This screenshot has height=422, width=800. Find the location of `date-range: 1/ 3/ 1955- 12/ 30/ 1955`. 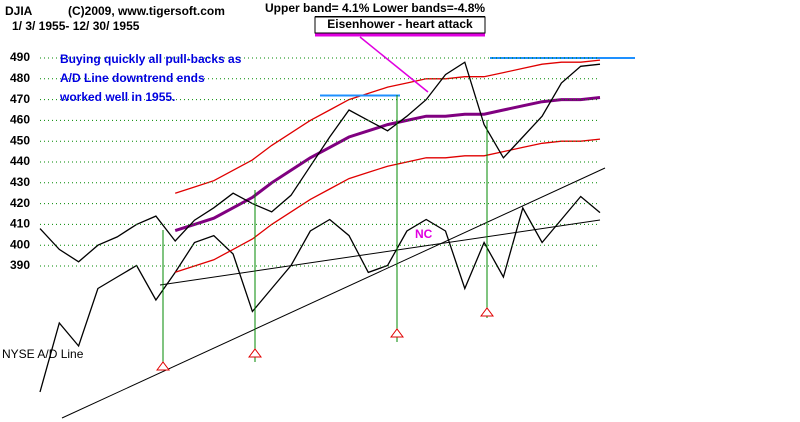

date-range: 1/ 3/ 1955- 12/ 30/ 1955 is located at coordinates (76, 26).